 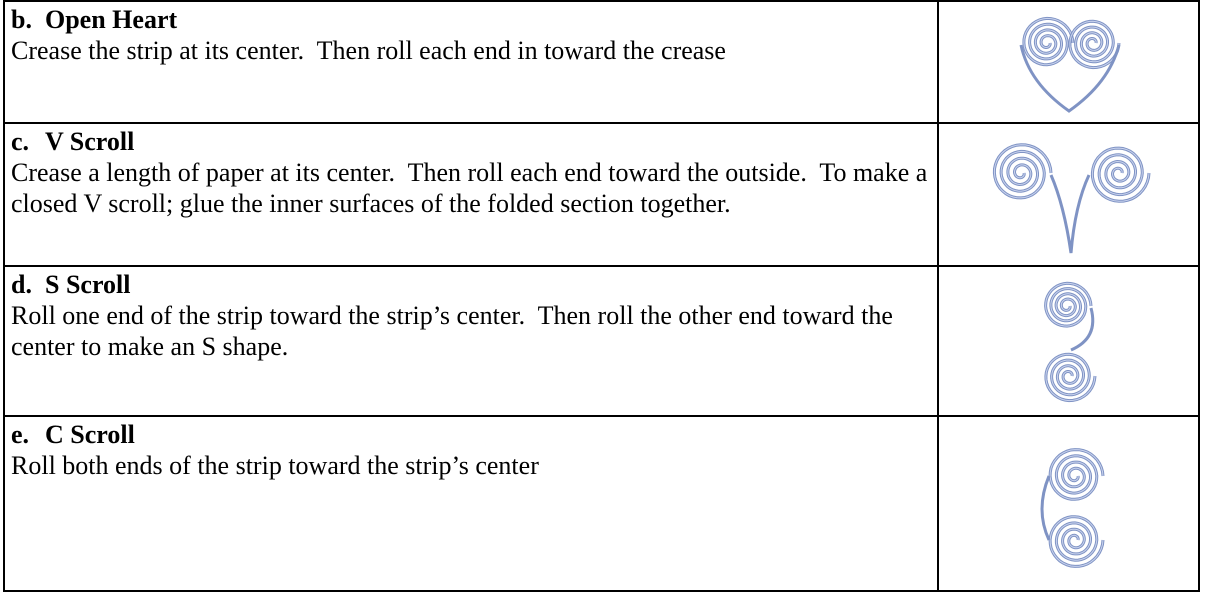 I want to click on row-title: S Scroll, so click(x=88, y=284).